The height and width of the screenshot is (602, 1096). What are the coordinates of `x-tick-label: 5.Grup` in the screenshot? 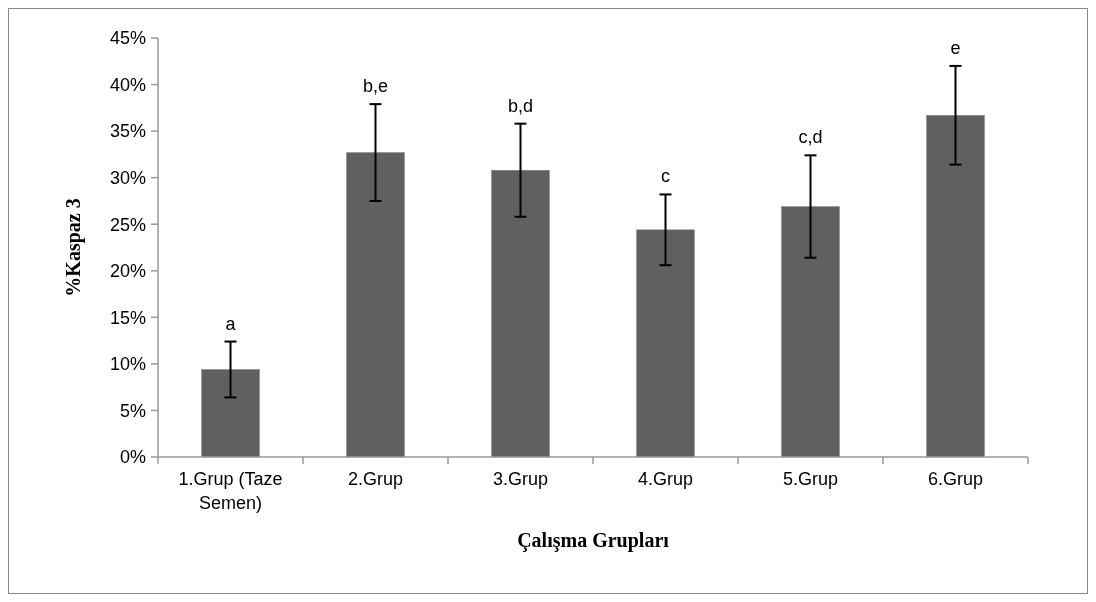 It's located at (810, 479).